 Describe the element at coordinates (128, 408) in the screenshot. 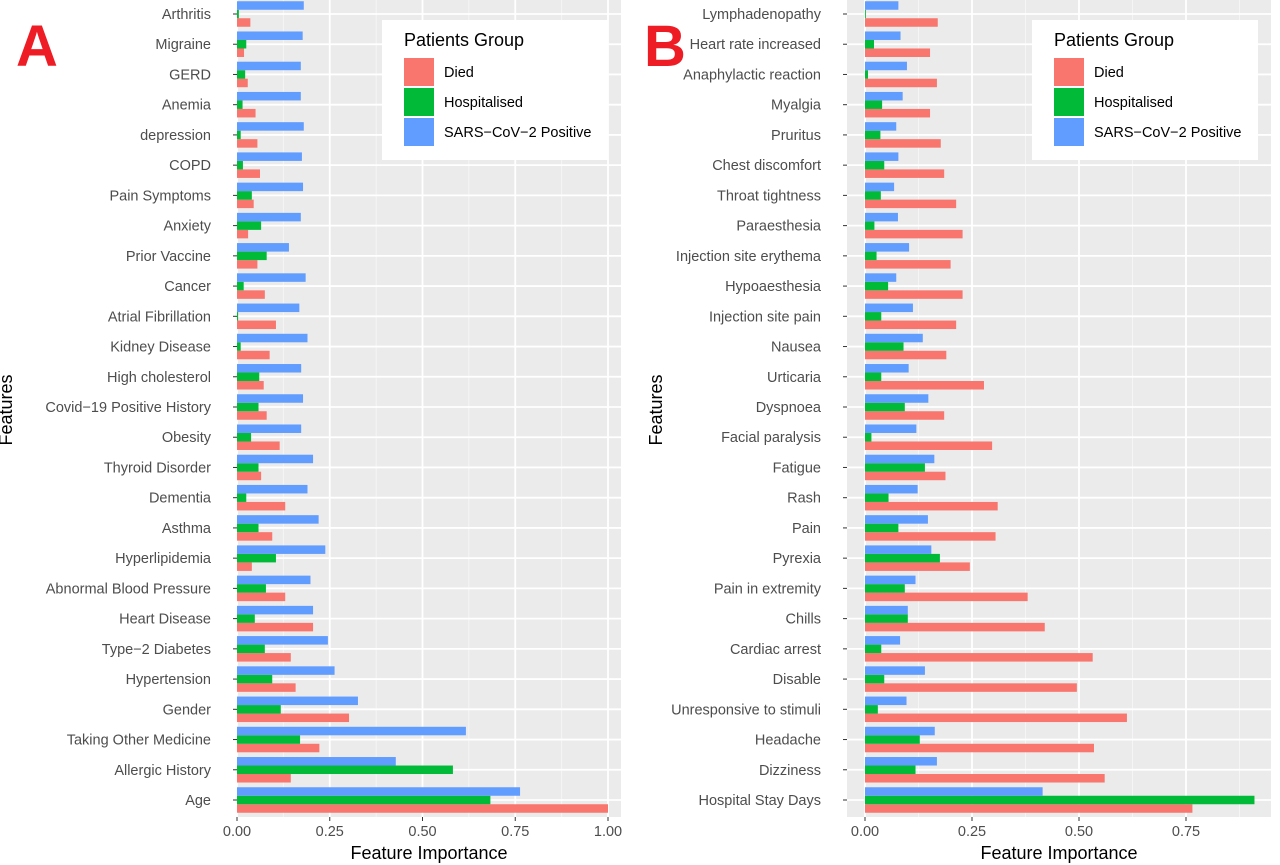

I see `panel-a-category-label: Covid−19 Positive History` at that location.